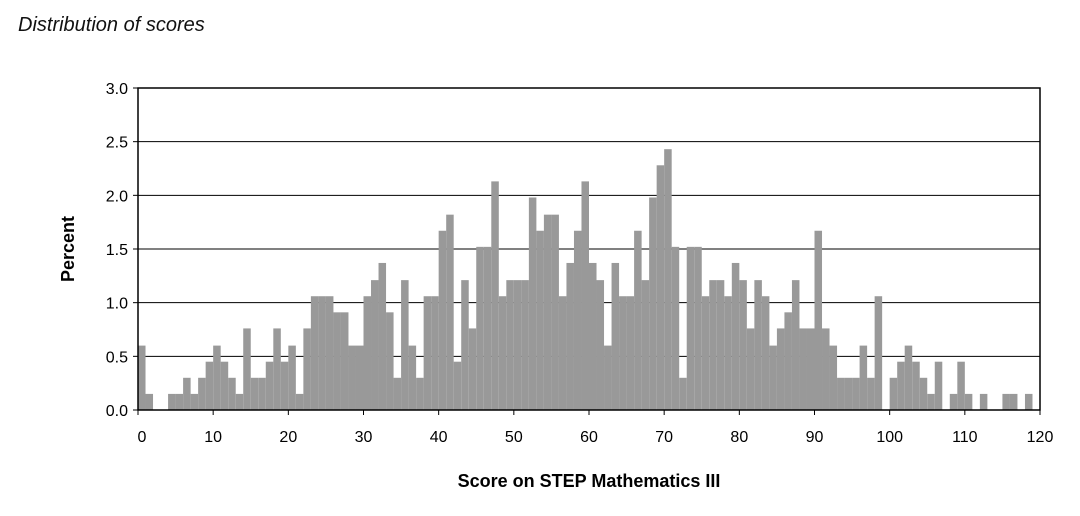 The image size is (1080, 516). What do you see at coordinates (117, 357) in the screenshot?
I see `y-tick-label: 0.5` at bounding box center [117, 357].